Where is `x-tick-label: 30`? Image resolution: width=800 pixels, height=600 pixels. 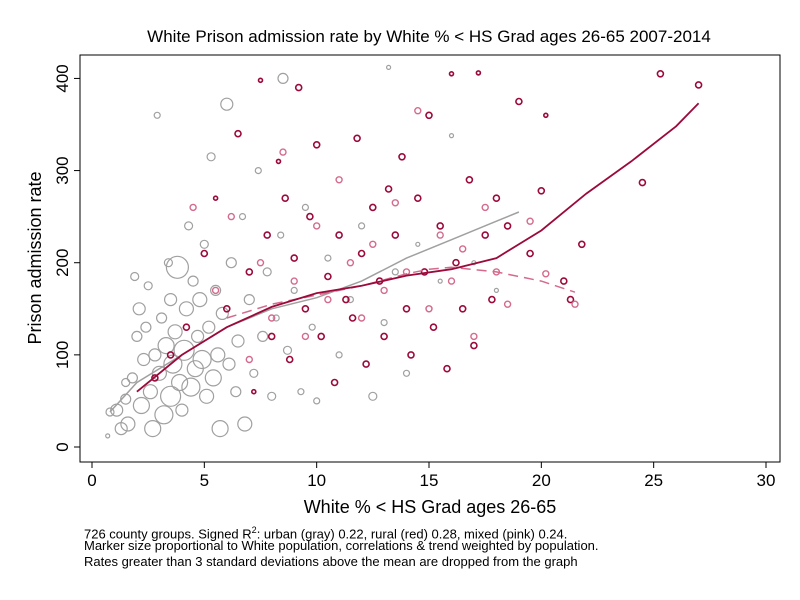
x-tick-label: 30 is located at coordinates (766, 480).